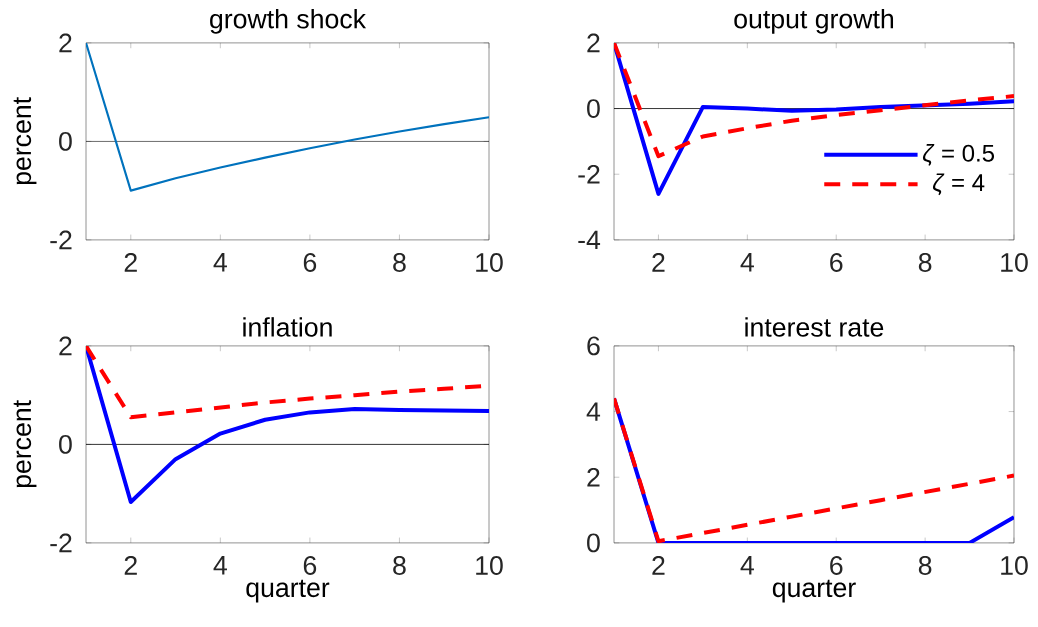  What do you see at coordinates (287, 327) in the screenshot?
I see `chart-title: inflation` at bounding box center [287, 327].